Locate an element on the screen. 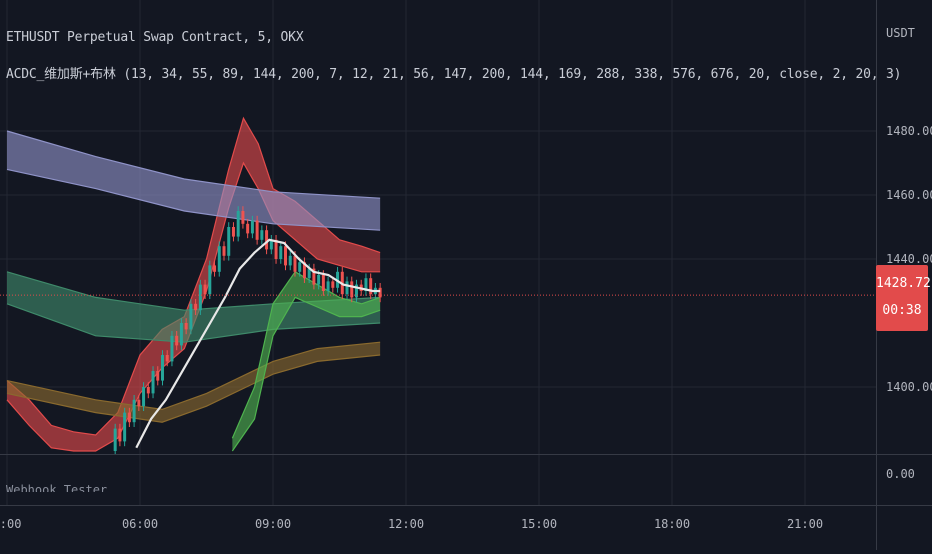  bar-countdown: 00:38 is located at coordinates (902, 310).